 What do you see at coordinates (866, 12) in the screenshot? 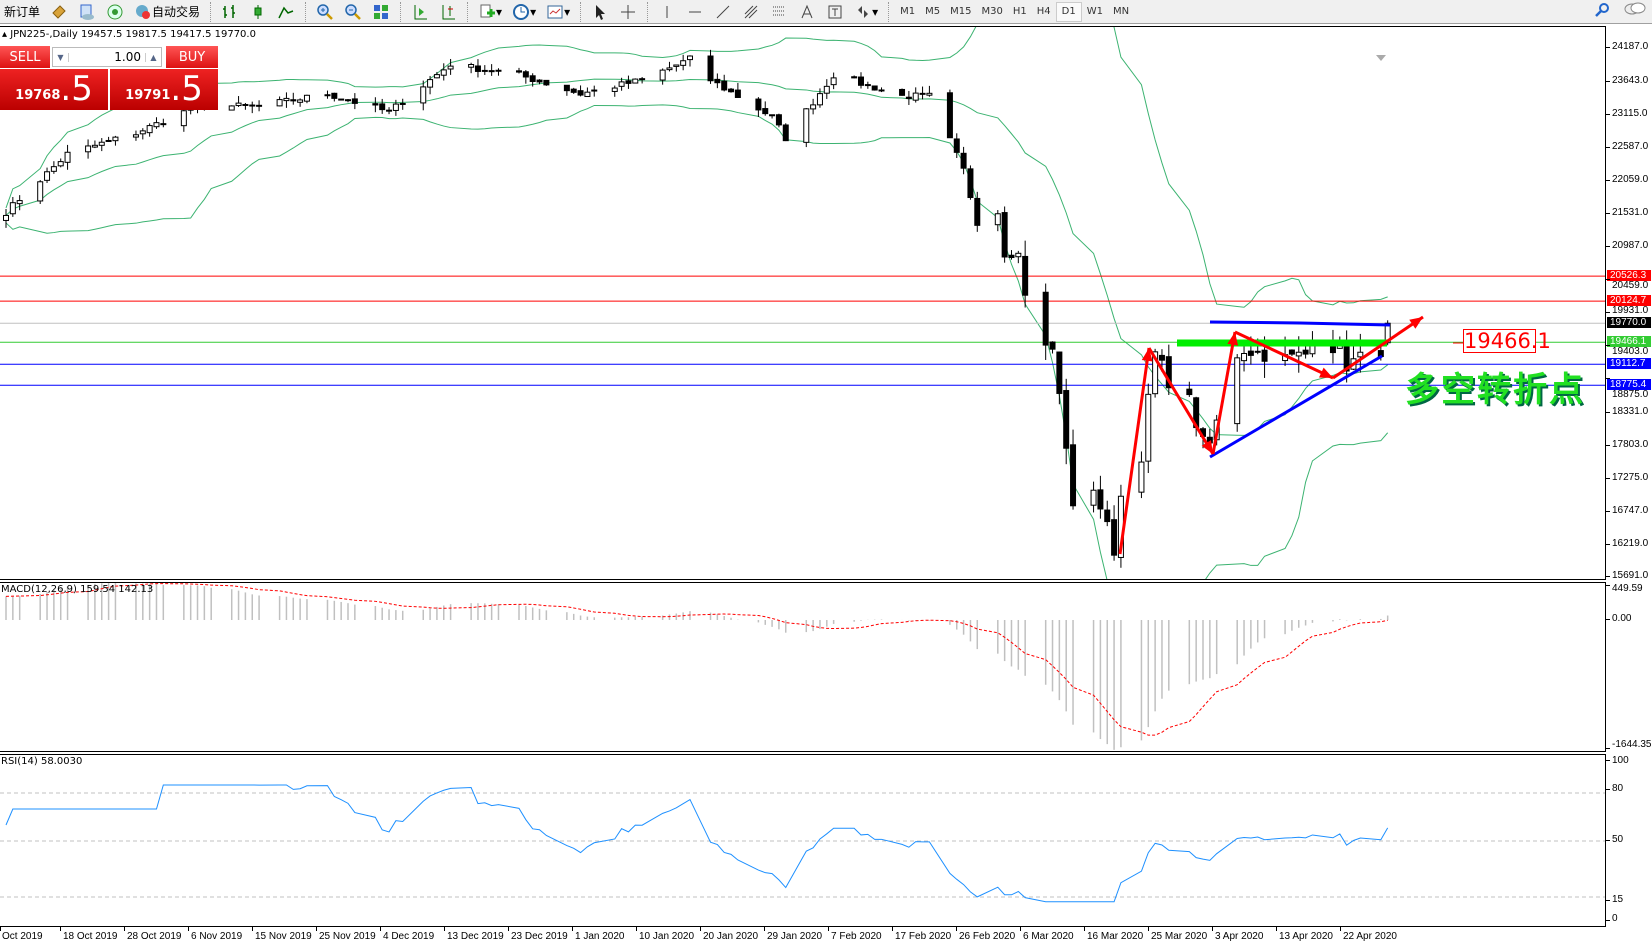
I see `arrows-icon: ▾` at bounding box center [866, 12].